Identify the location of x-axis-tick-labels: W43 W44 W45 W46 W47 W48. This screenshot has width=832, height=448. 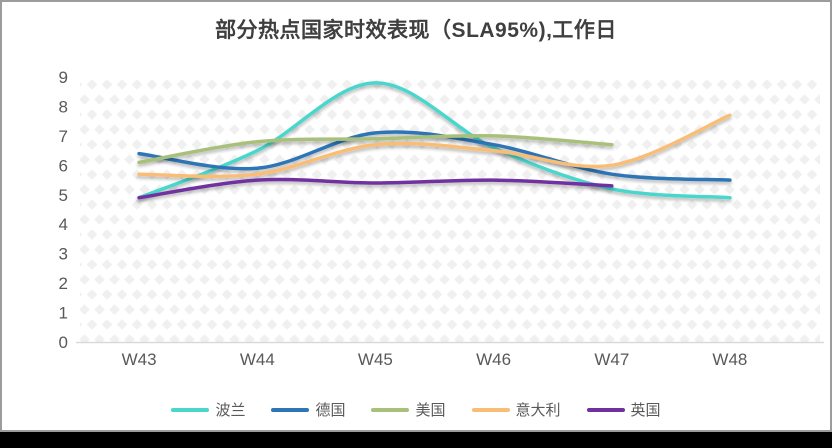
(435, 359).